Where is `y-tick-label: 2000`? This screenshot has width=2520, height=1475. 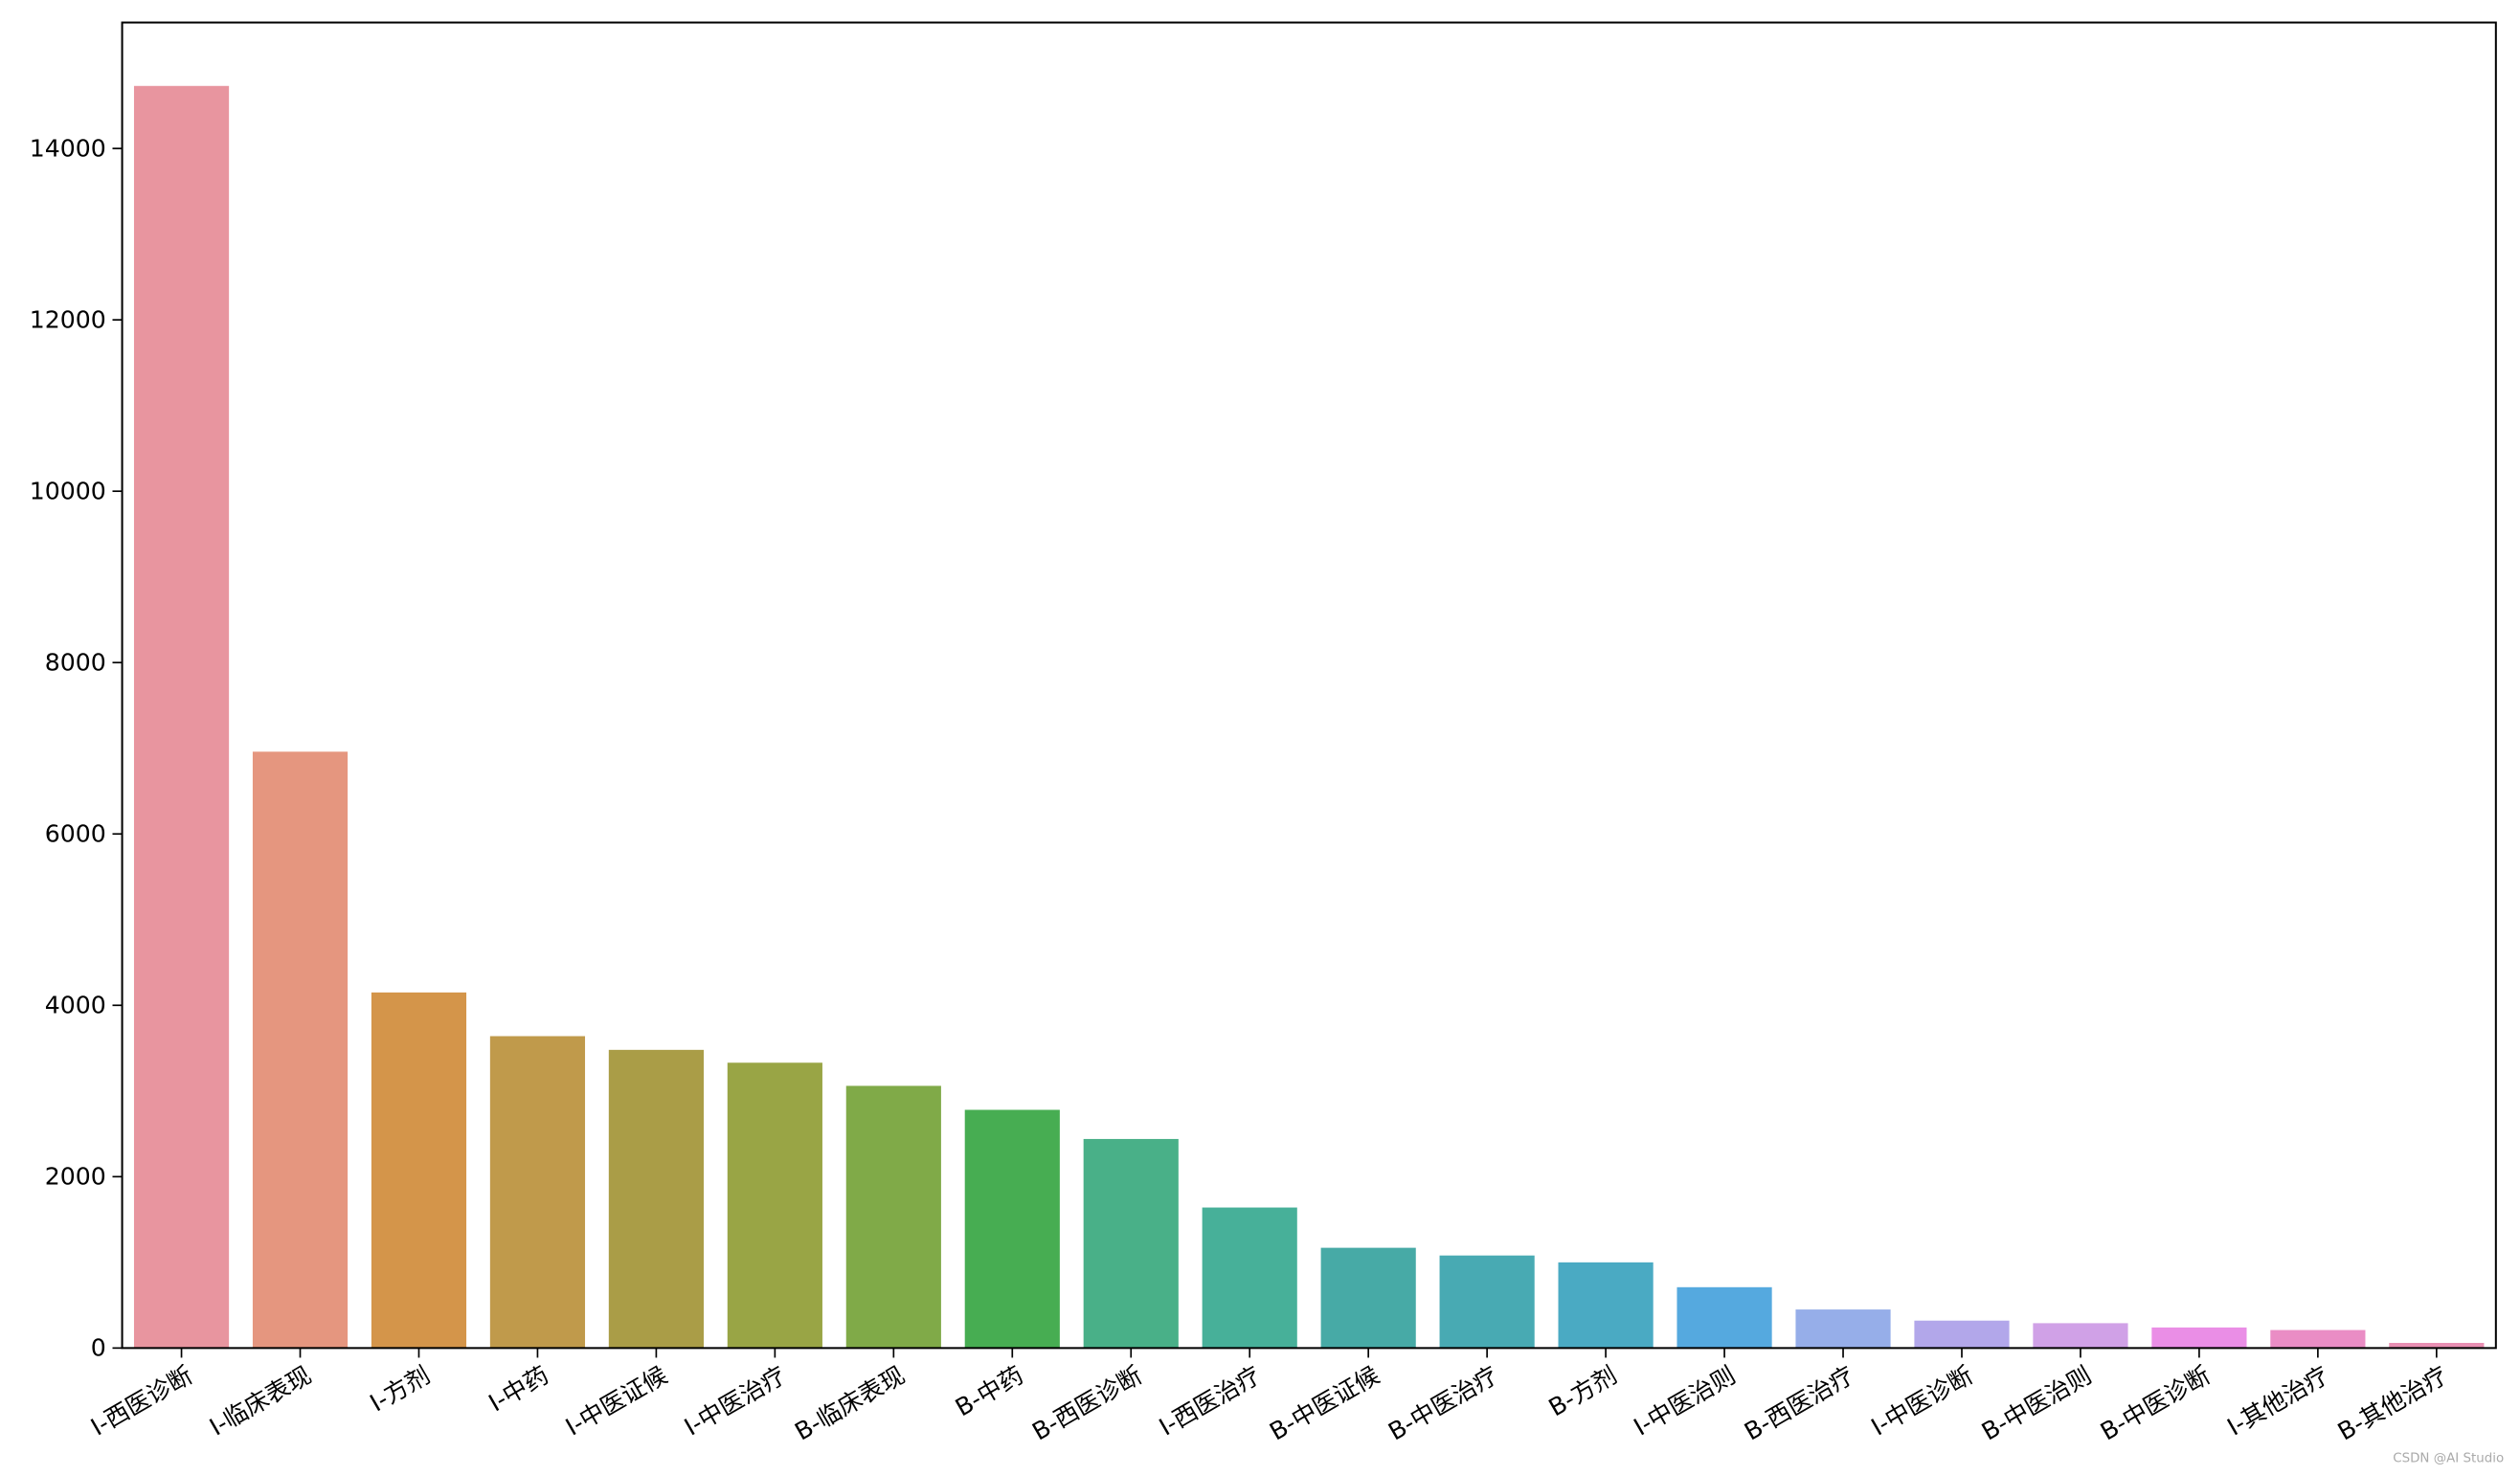 y-tick-label: 2000 is located at coordinates (75, 1177).